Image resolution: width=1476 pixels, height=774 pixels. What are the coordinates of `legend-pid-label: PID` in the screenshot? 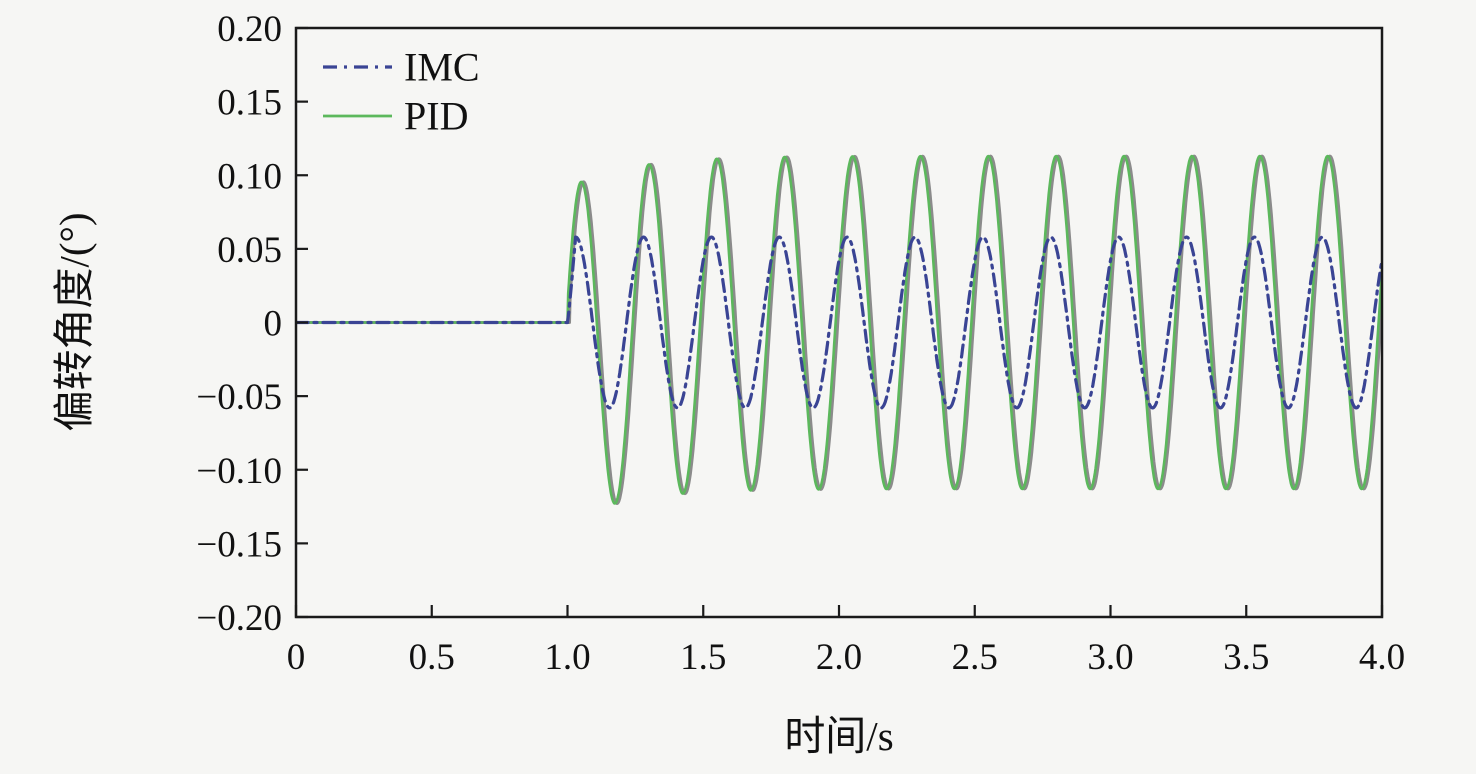 It's located at (436, 116).